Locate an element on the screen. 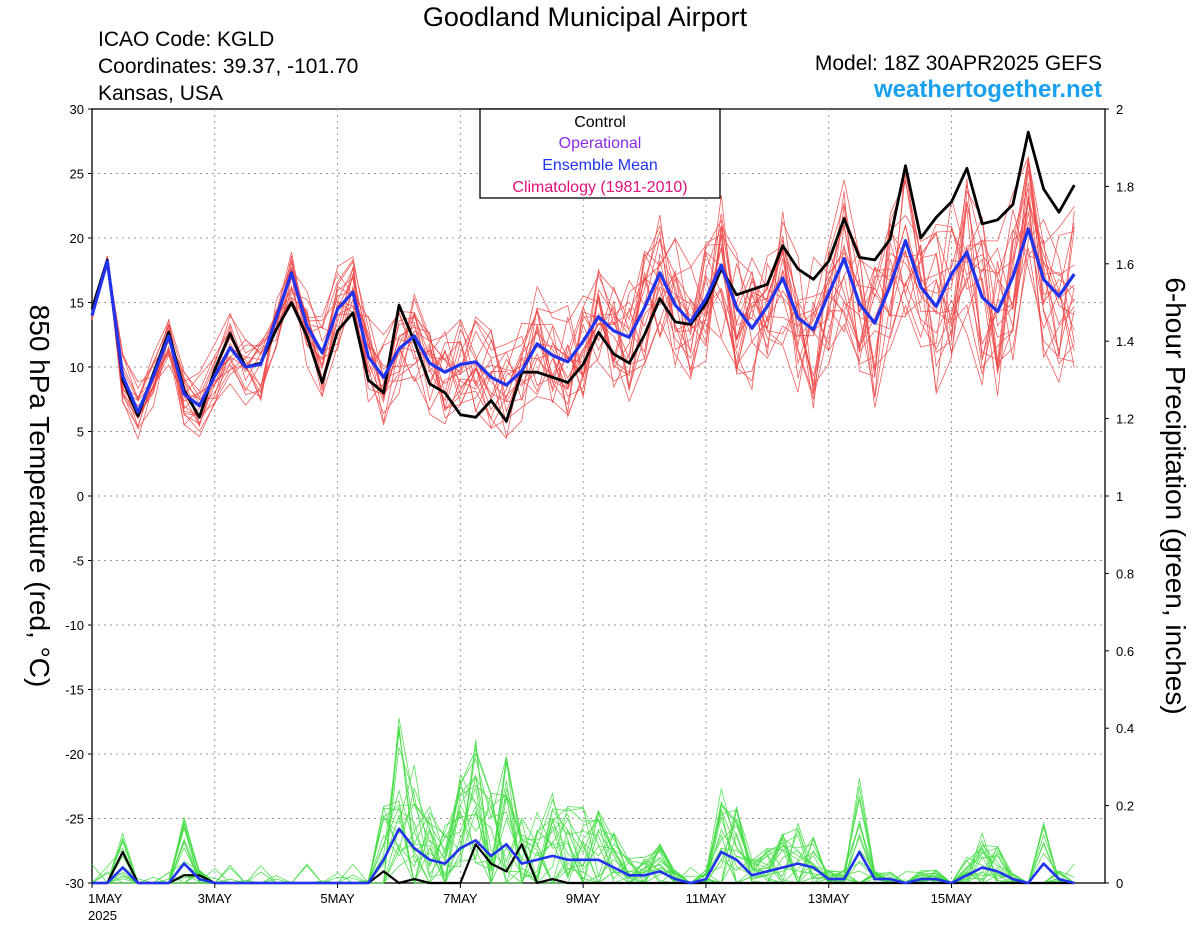 The image size is (1200, 927). y-left-tick-label: 15 is located at coordinates (77, 303).